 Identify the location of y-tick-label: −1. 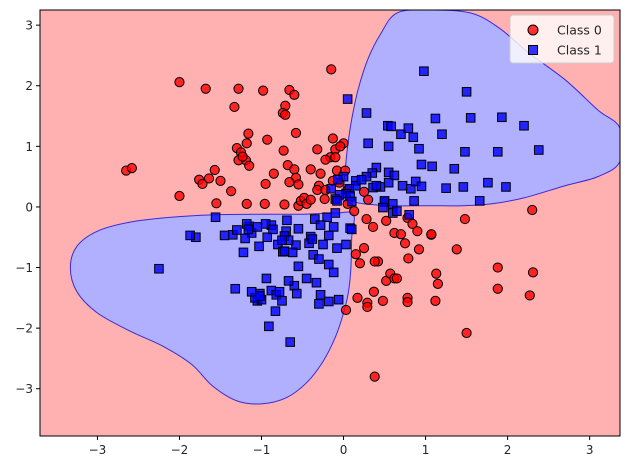
(24, 268).